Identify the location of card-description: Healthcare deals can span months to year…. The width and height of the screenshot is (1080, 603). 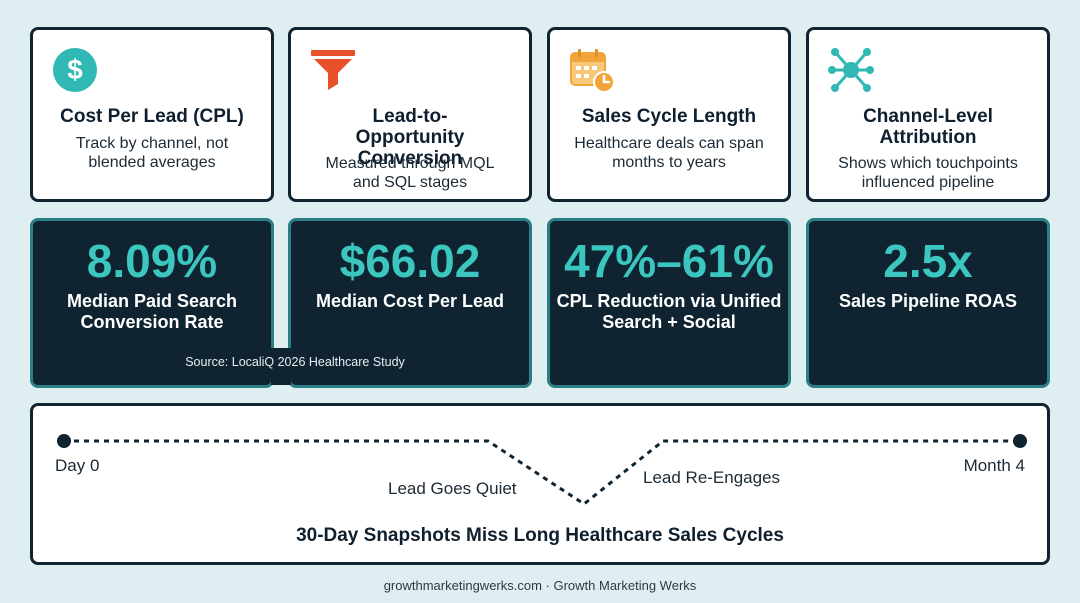
(669, 153).